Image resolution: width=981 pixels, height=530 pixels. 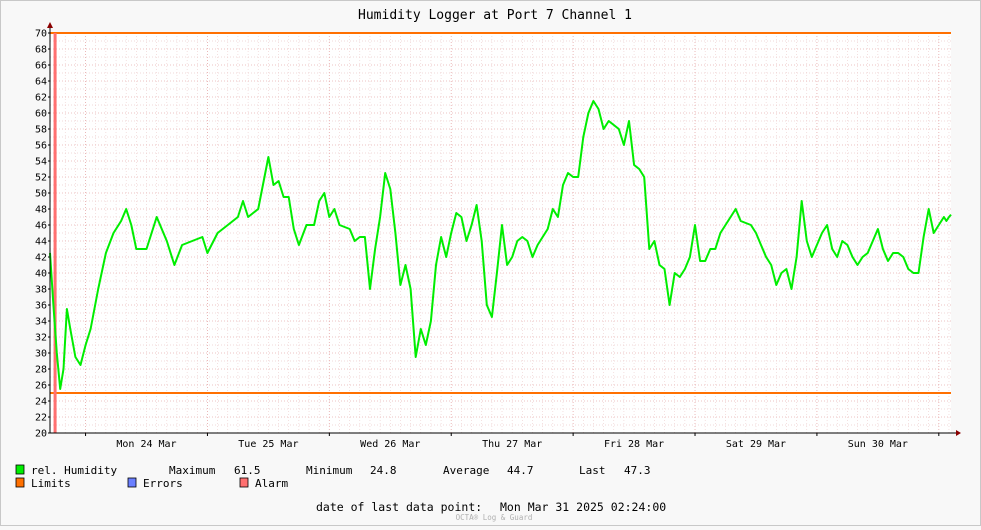 I want to click on x-axis-arrow, so click(x=958, y=433).